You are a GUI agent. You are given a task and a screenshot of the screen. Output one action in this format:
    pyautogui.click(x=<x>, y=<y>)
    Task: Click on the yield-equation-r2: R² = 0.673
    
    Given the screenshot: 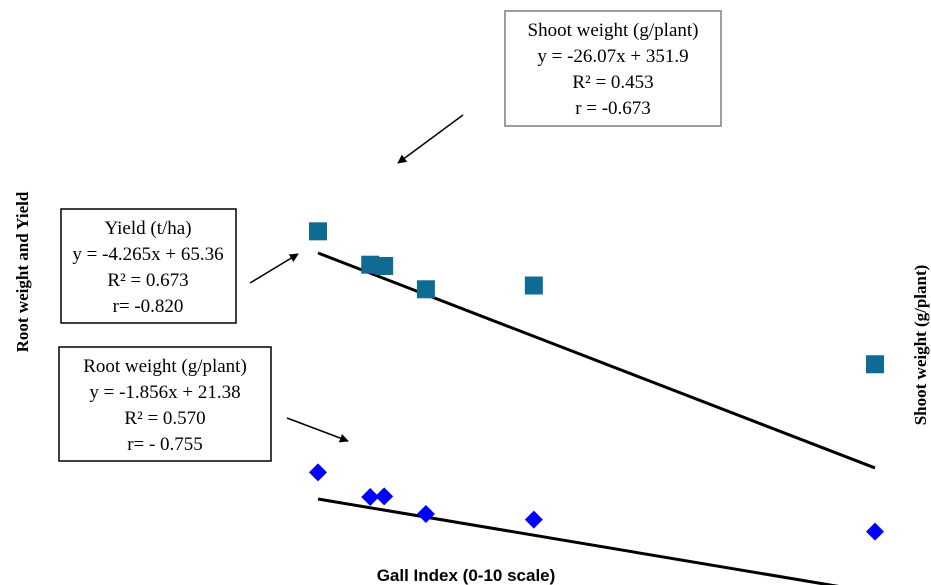 What is the action you would take?
    pyautogui.click(x=147, y=280)
    